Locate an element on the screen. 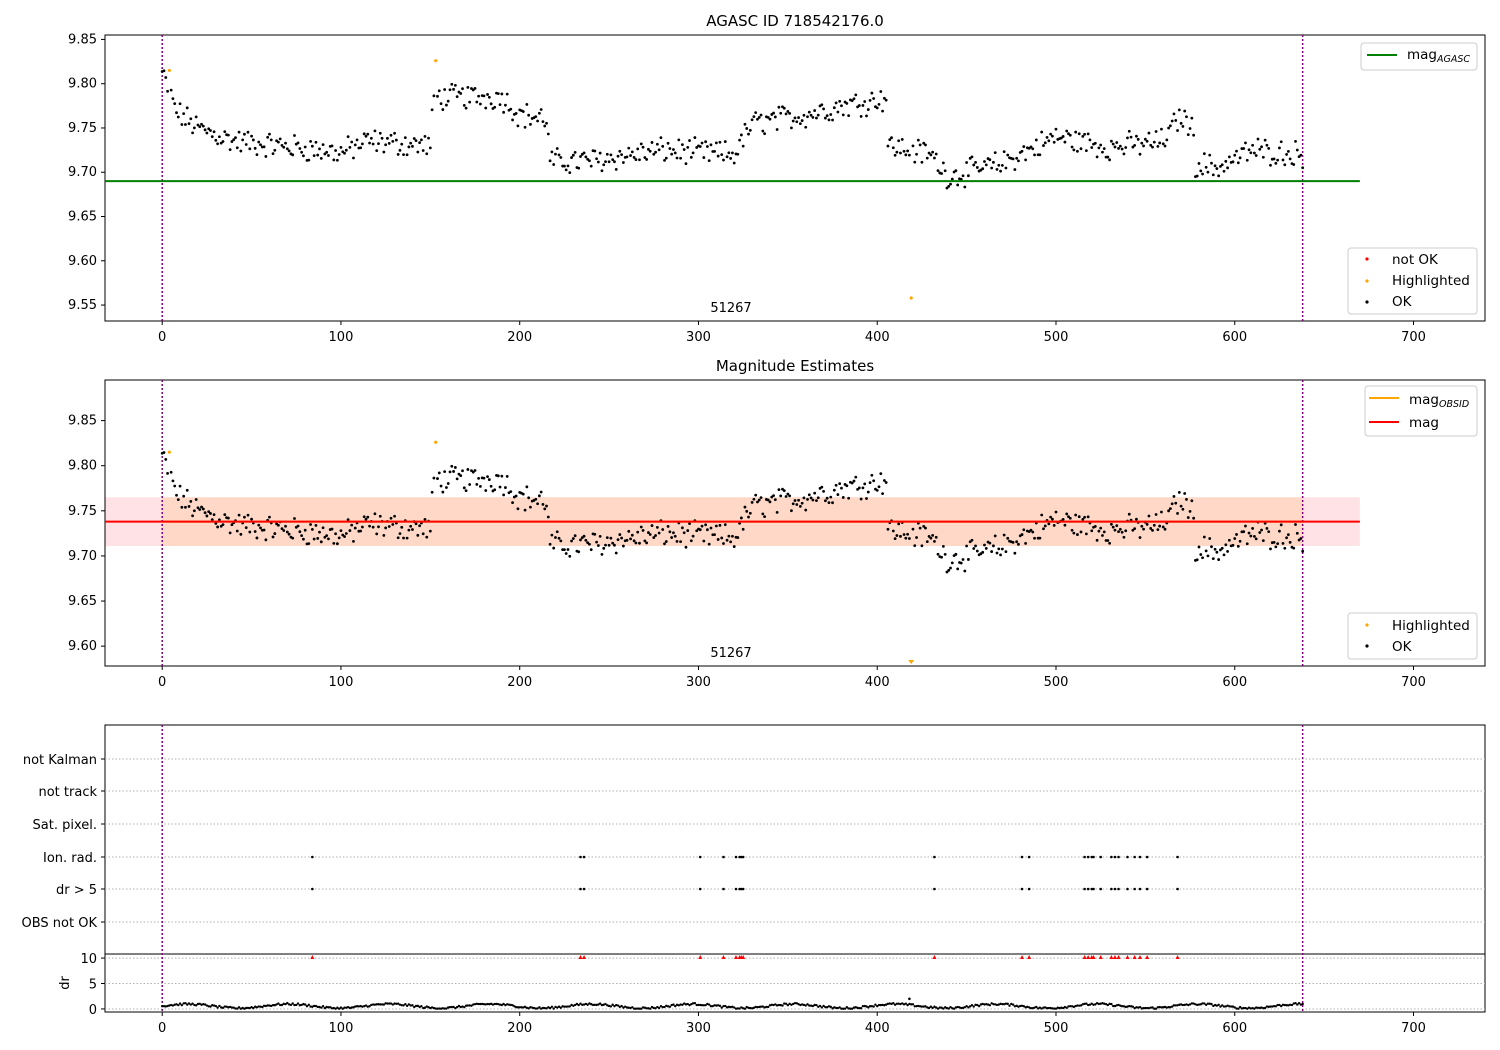 Image resolution: width=1500 pixels, height=1050 pixels. legend-label-not-ok: not OK is located at coordinates (1415, 260).